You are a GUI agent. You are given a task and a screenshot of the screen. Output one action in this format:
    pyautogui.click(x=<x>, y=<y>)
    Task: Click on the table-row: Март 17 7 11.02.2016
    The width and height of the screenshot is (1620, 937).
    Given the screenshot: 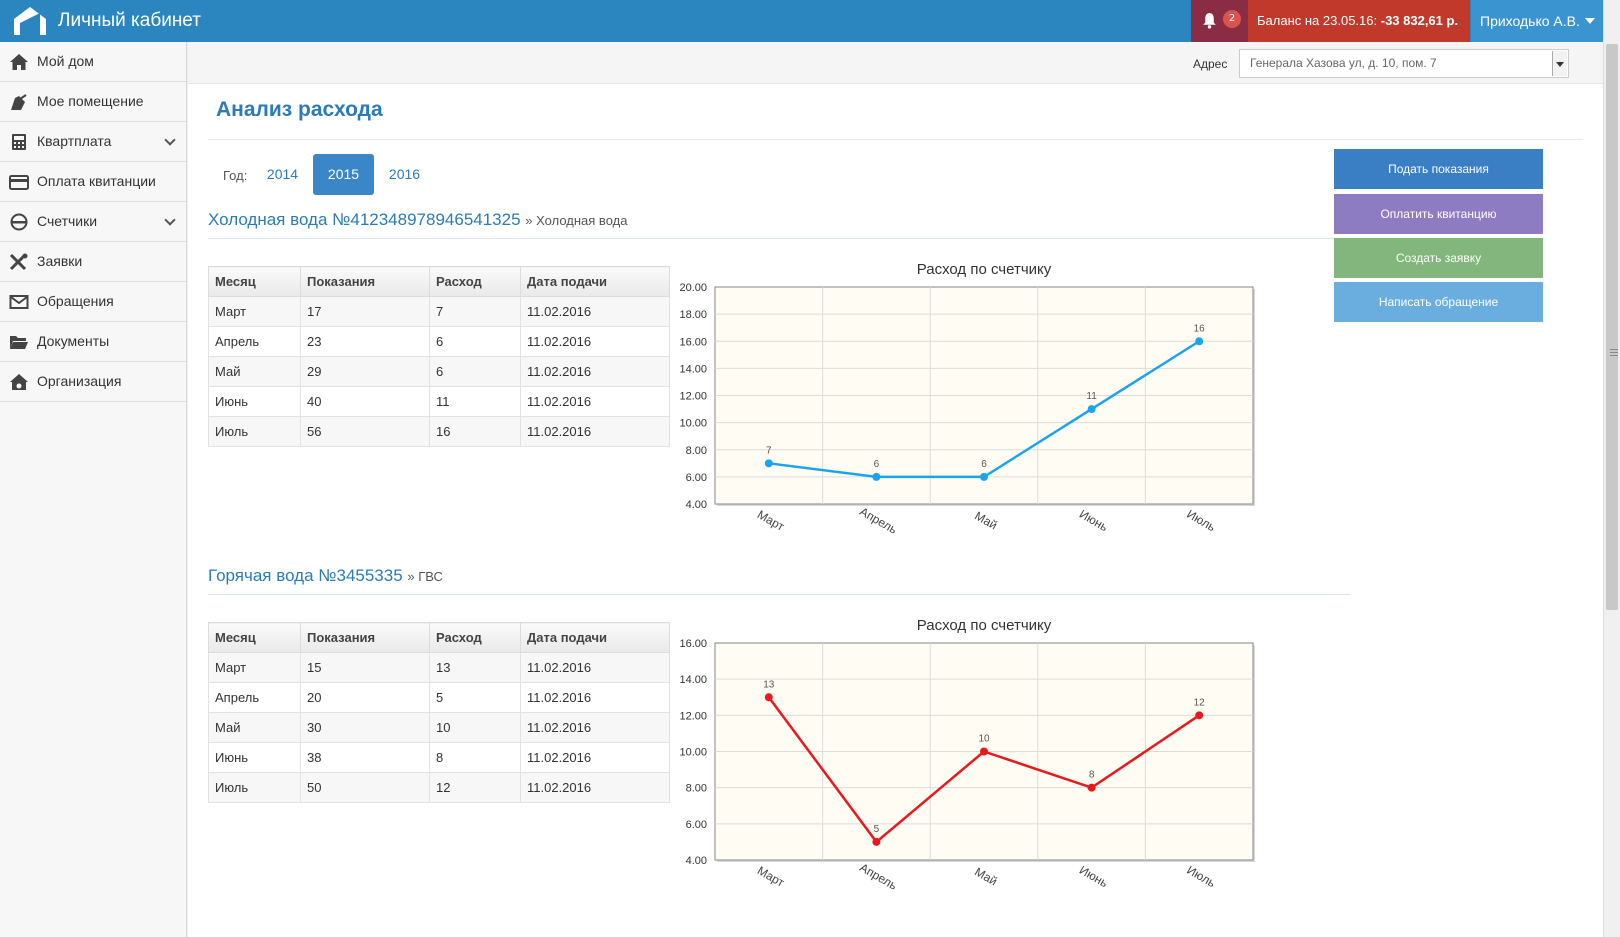 What is the action you would take?
    pyautogui.click(x=439, y=311)
    